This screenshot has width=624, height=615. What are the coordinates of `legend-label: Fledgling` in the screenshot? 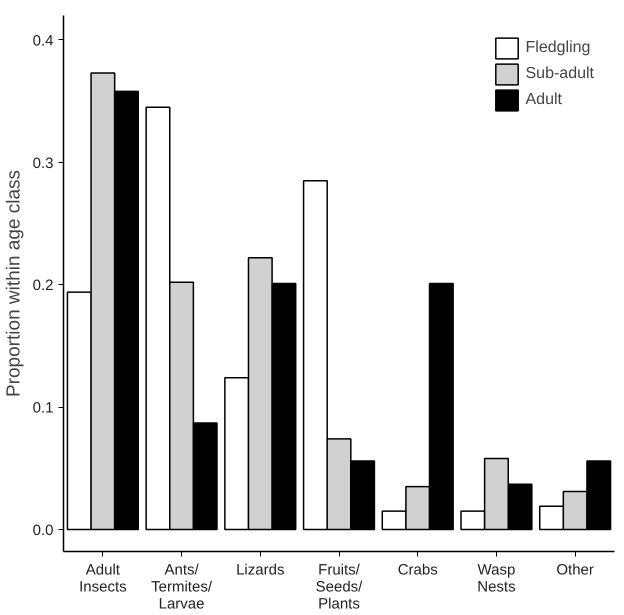 It's located at (558, 48).